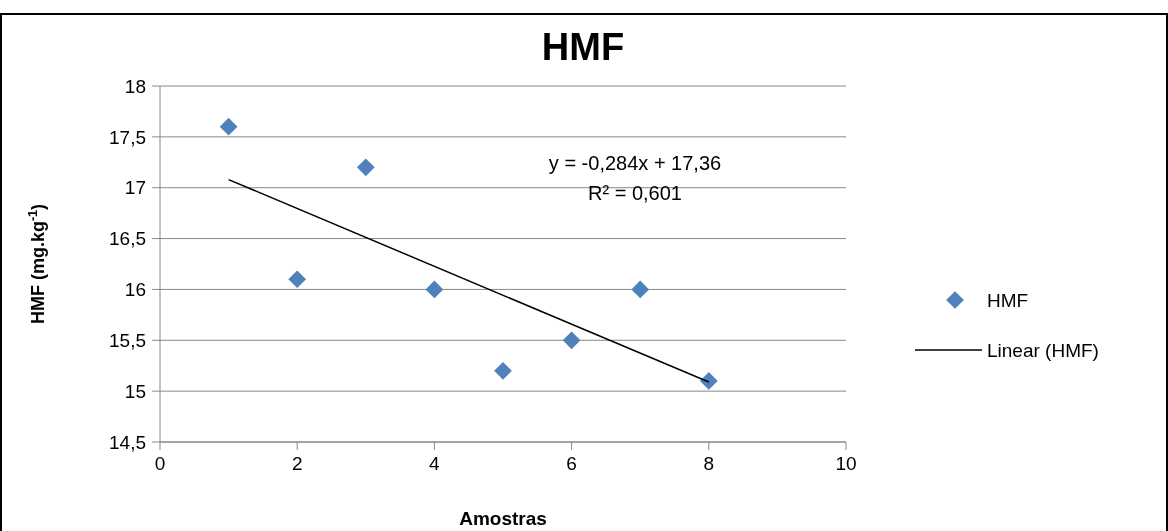  Describe the element at coordinates (571, 463) in the screenshot. I see `x-tick-label: 6` at that location.